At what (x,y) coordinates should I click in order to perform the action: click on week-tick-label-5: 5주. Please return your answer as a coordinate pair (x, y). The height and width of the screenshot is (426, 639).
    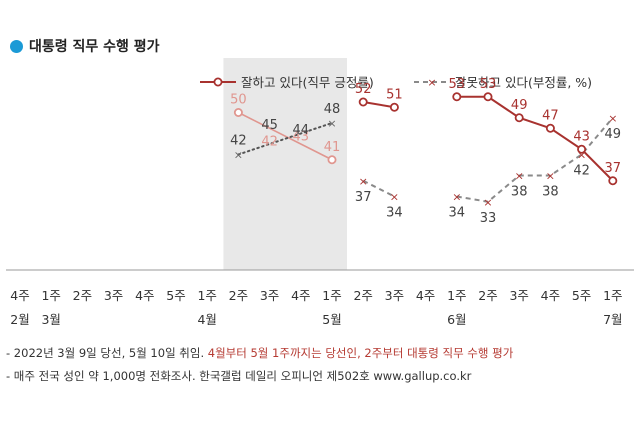
    Looking at the image, I should click on (175, 295).